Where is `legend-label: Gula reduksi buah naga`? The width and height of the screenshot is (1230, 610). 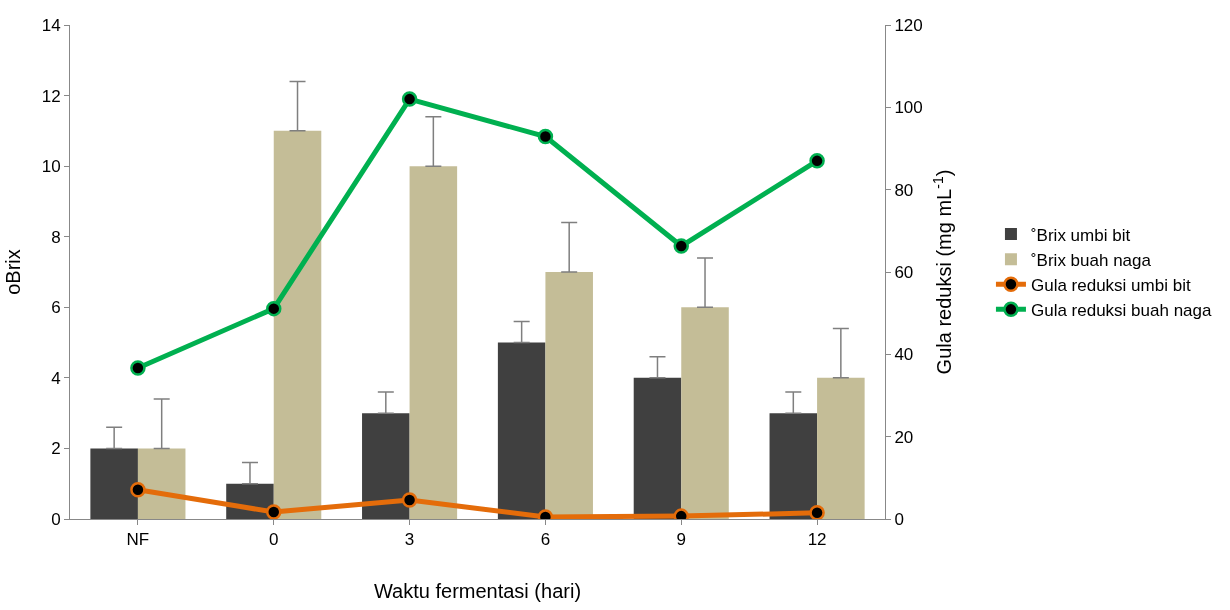 legend-label: Gula reduksi buah naga is located at coordinates (1121, 310).